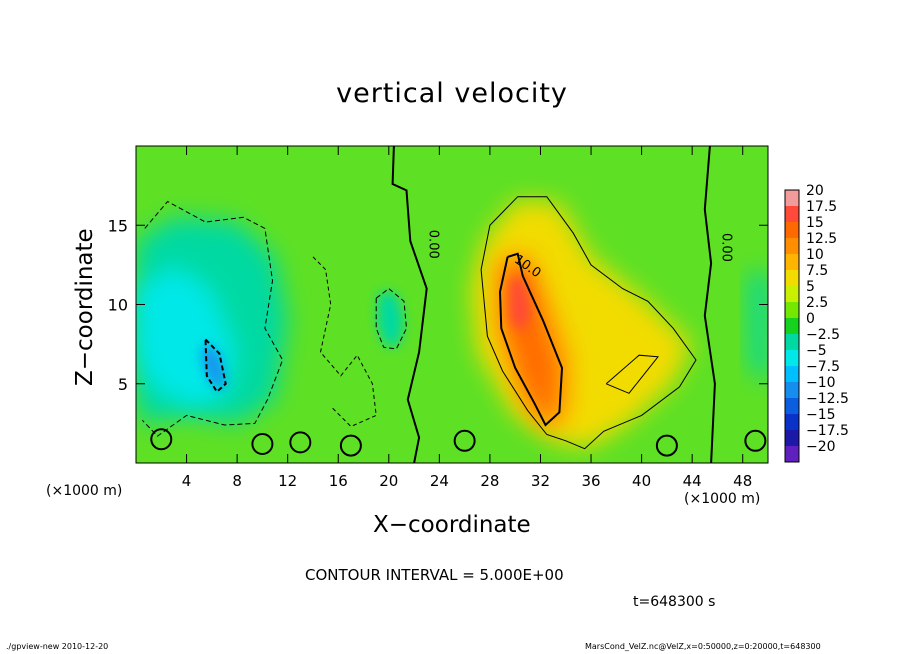  What do you see at coordinates (591, 318) in the screenshot?
I see `x-tick-36: 36` at bounding box center [591, 318].